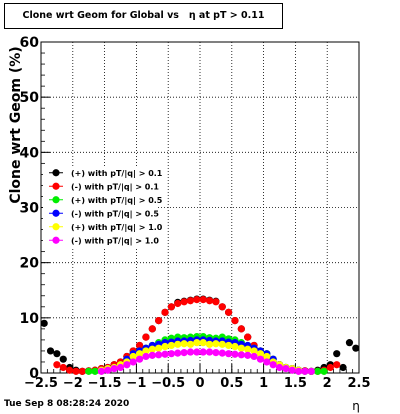 Image resolution: width=400 pixels, height=414 pixels. I want to click on legend-box, so click(100, 206).